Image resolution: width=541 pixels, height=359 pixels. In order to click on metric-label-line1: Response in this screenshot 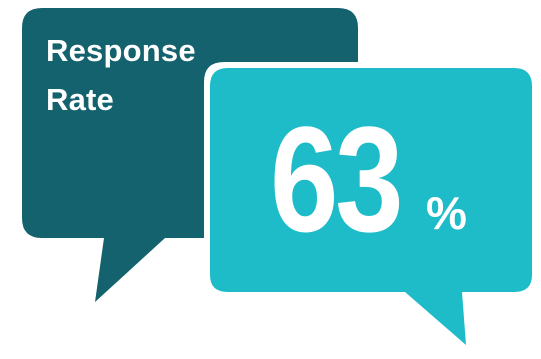, I will do `click(121, 50)`.